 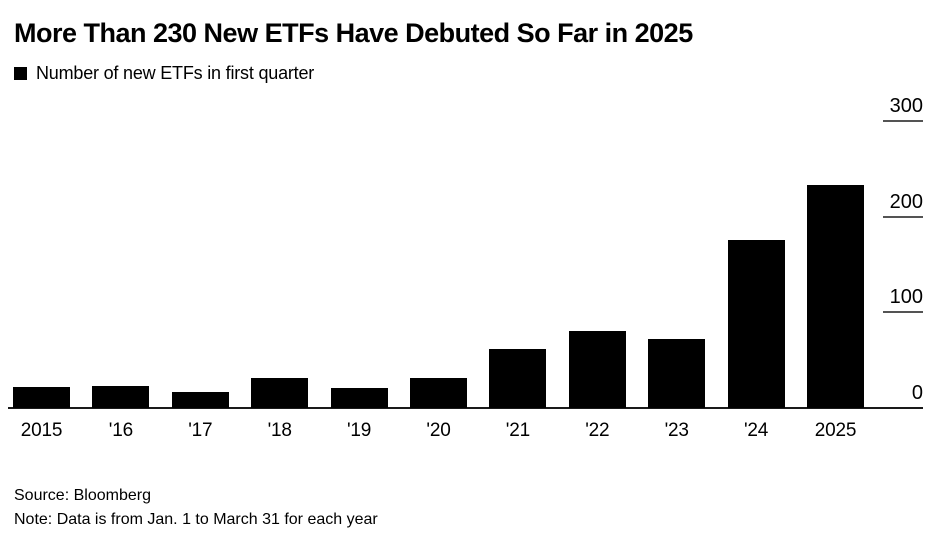 What do you see at coordinates (597, 430) in the screenshot?
I see `x-tick-label-22: '22` at bounding box center [597, 430].